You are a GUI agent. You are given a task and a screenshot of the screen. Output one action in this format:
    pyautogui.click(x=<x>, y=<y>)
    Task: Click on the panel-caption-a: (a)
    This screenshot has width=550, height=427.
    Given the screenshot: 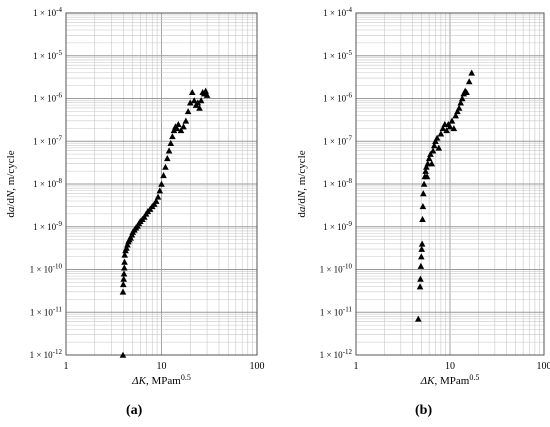 What is the action you would take?
    pyautogui.click(x=134, y=410)
    